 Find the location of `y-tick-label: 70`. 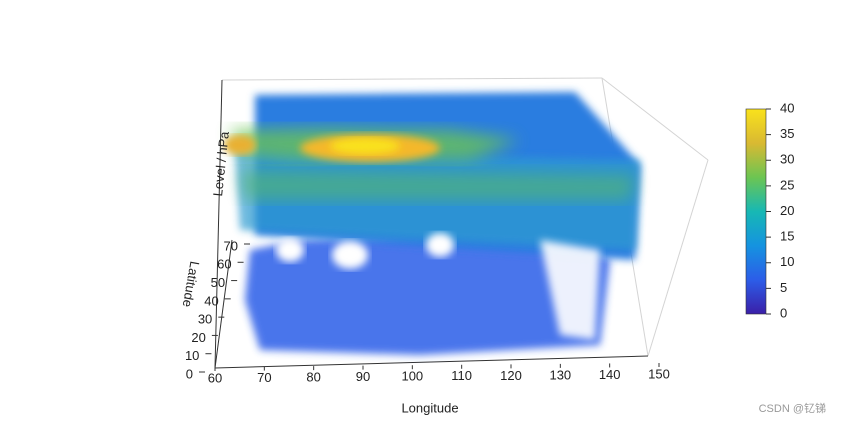

y-tick-label: 70 is located at coordinates (231, 245).